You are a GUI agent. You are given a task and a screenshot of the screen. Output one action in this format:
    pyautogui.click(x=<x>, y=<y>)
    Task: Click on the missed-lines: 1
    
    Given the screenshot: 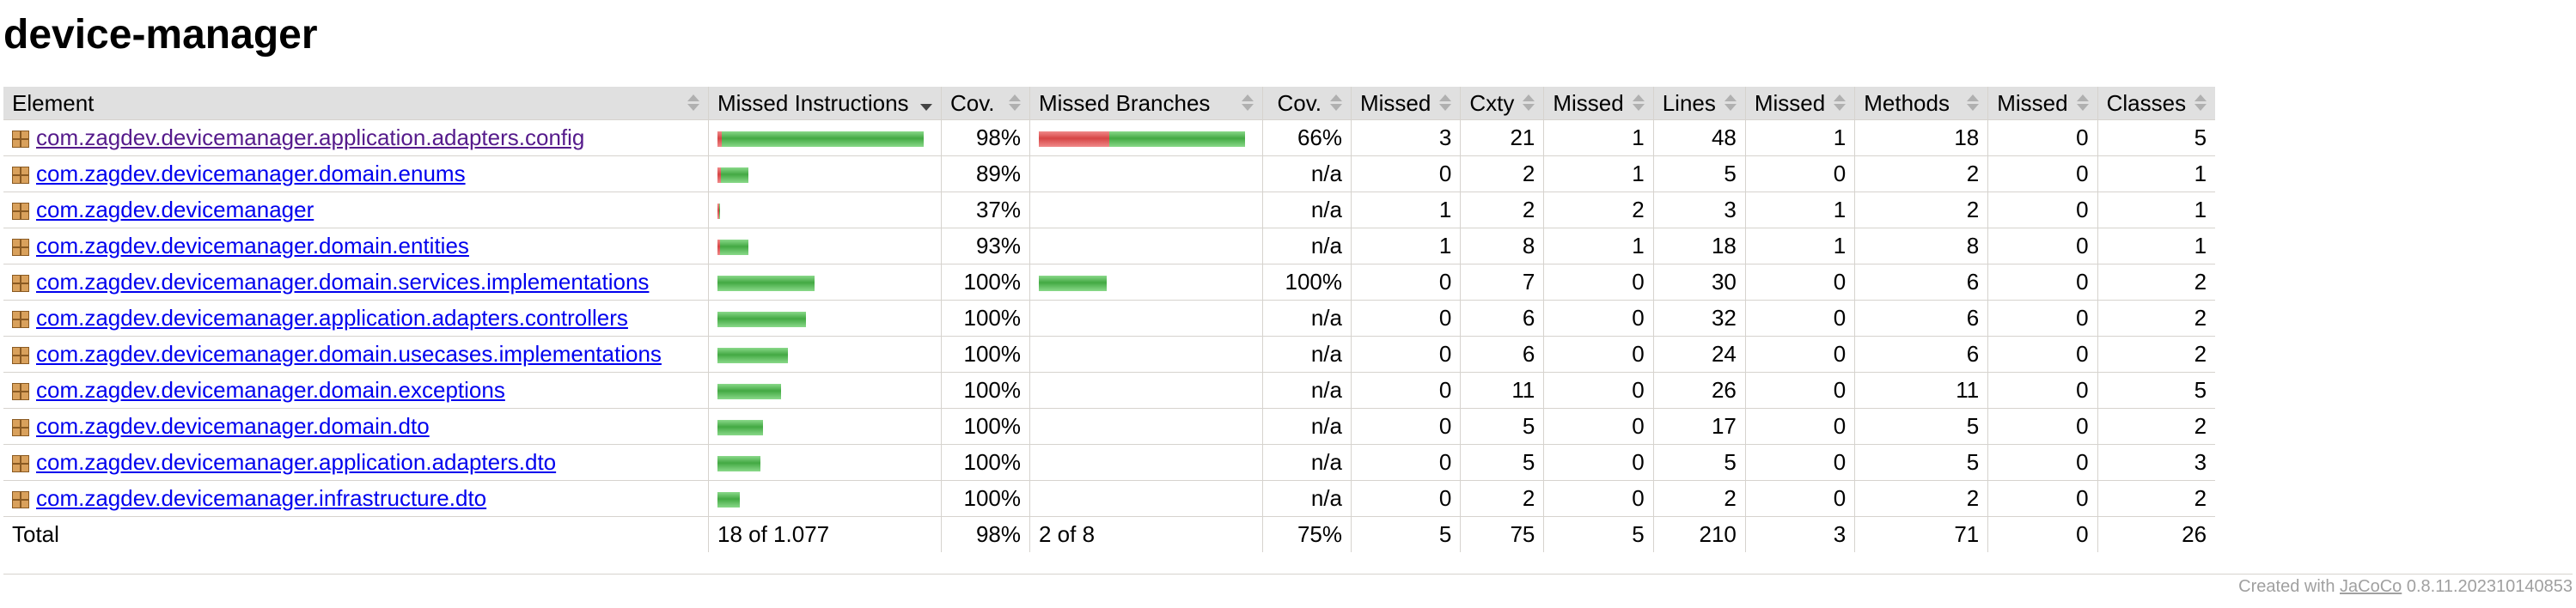 What is the action you would take?
    pyautogui.click(x=1598, y=246)
    